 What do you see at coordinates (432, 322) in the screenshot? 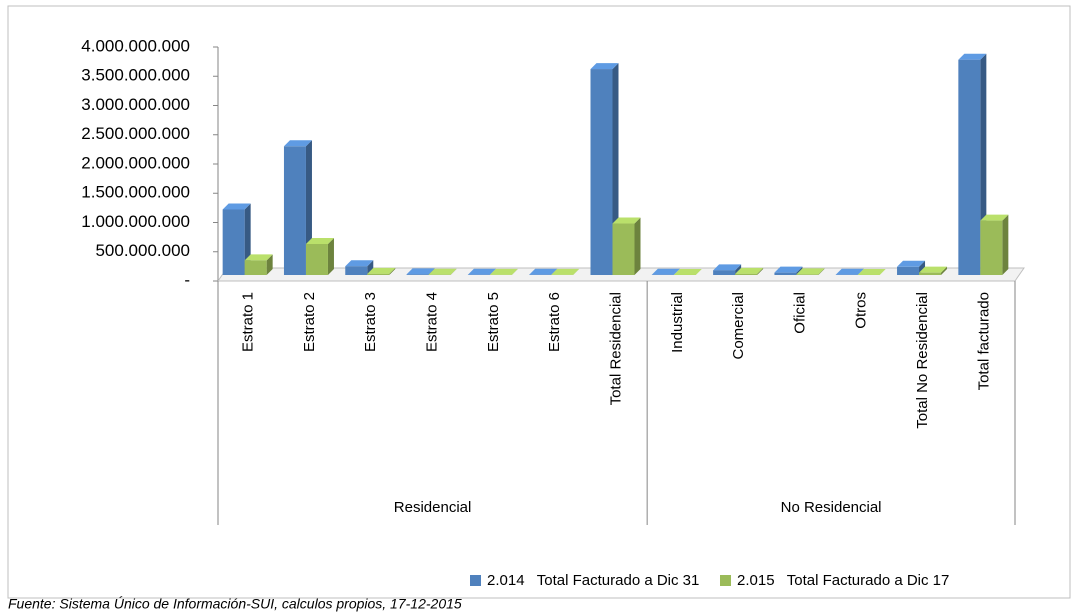
I see `x-tick-label: Estrato 4` at bounding box center [432, 322].